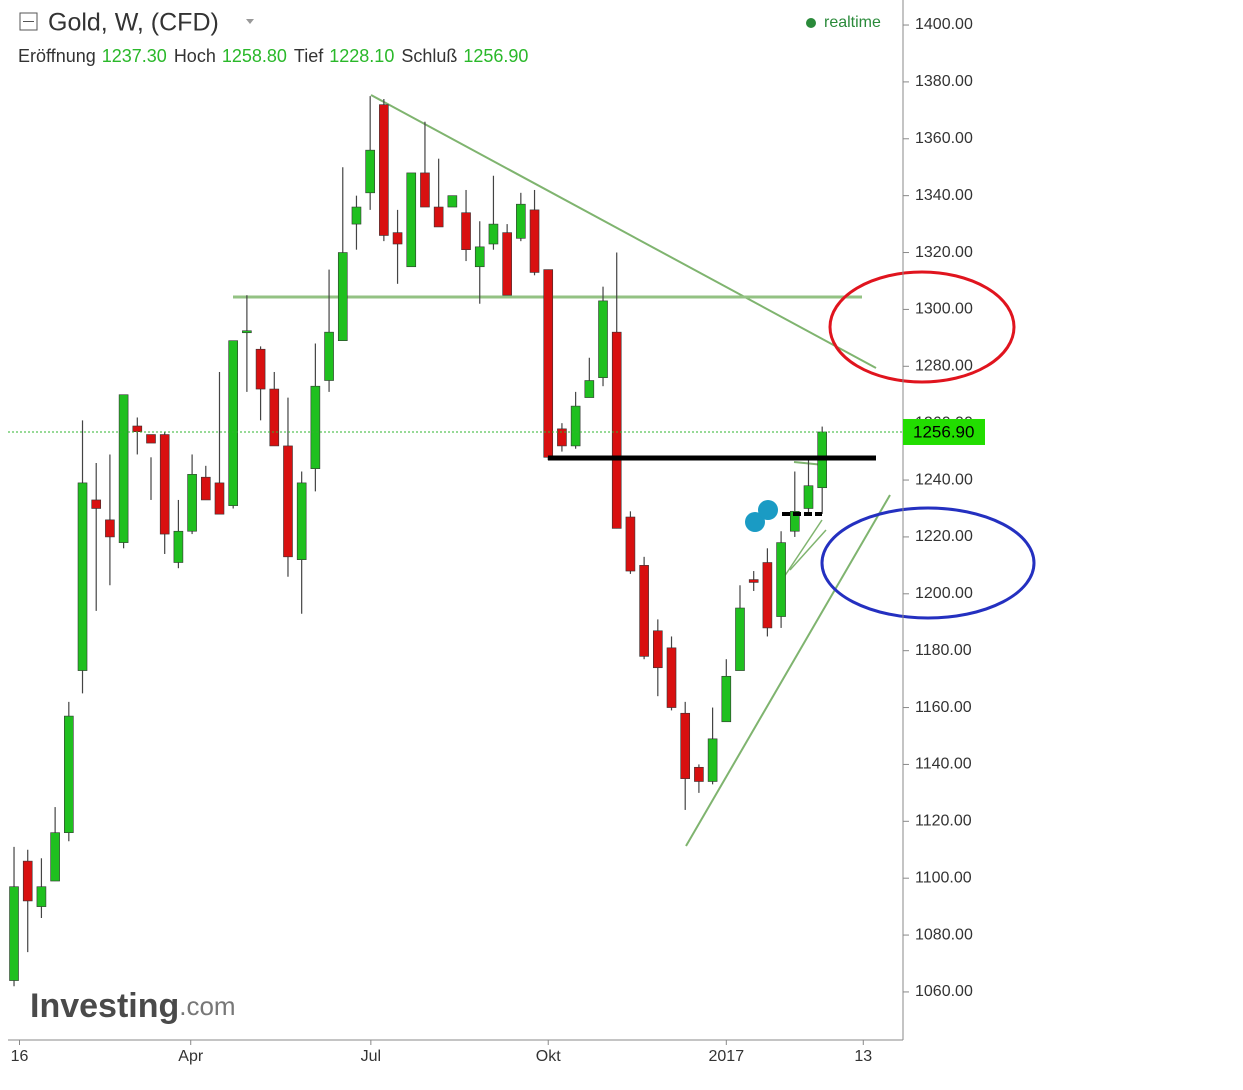  Describe the element at coordinates (944, 138) in the screenshot. I see `y-tick-label: 1360.00` at that location.